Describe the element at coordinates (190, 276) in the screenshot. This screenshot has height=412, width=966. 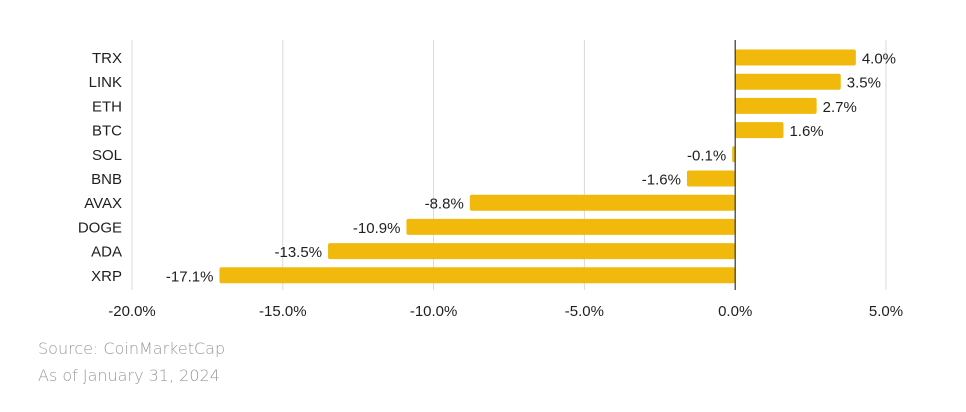
I see `value-label: -17.1%` at that location.